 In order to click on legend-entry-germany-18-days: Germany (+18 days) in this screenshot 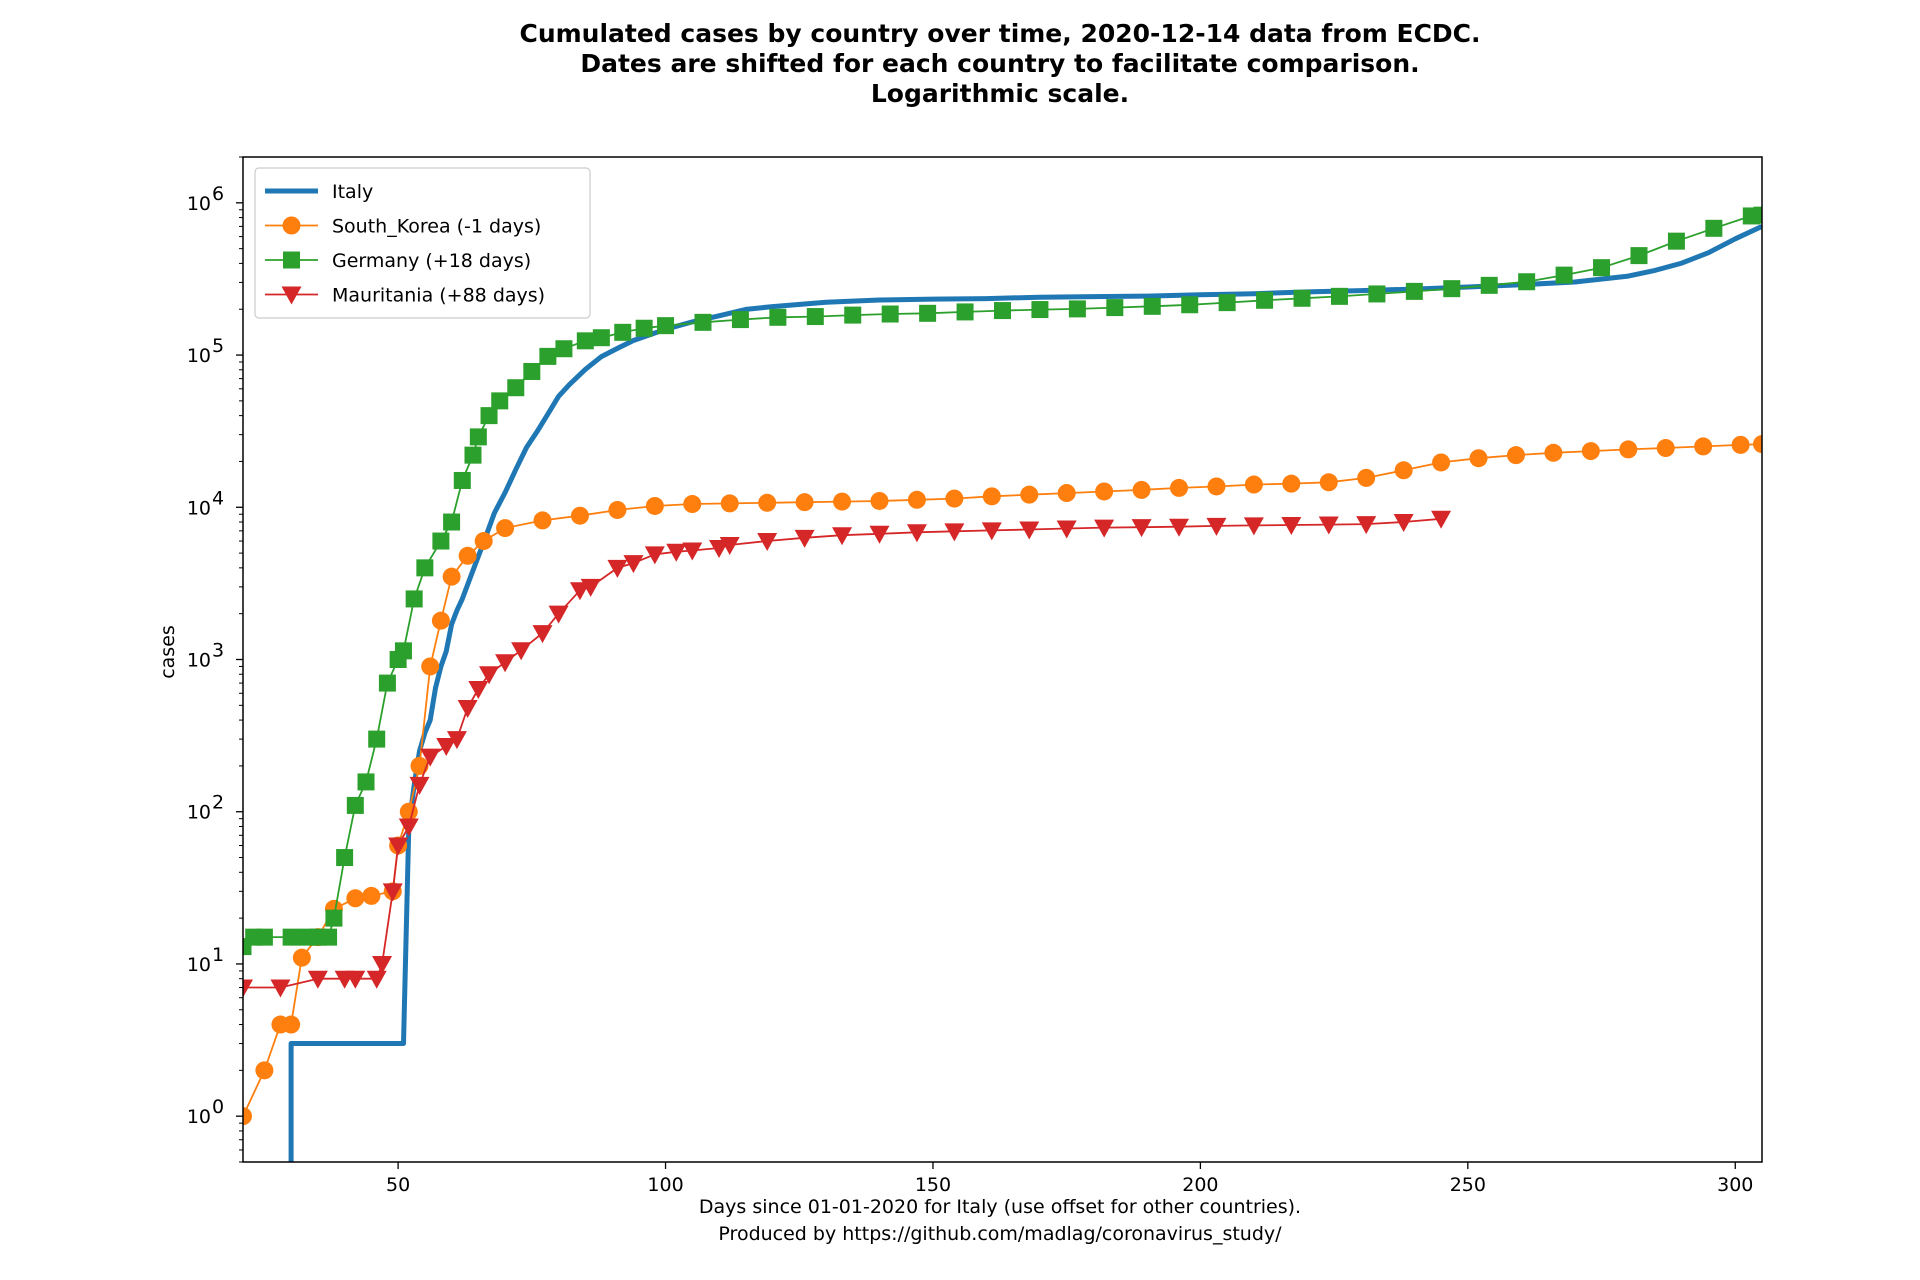, I will do `click(398, 261)`.